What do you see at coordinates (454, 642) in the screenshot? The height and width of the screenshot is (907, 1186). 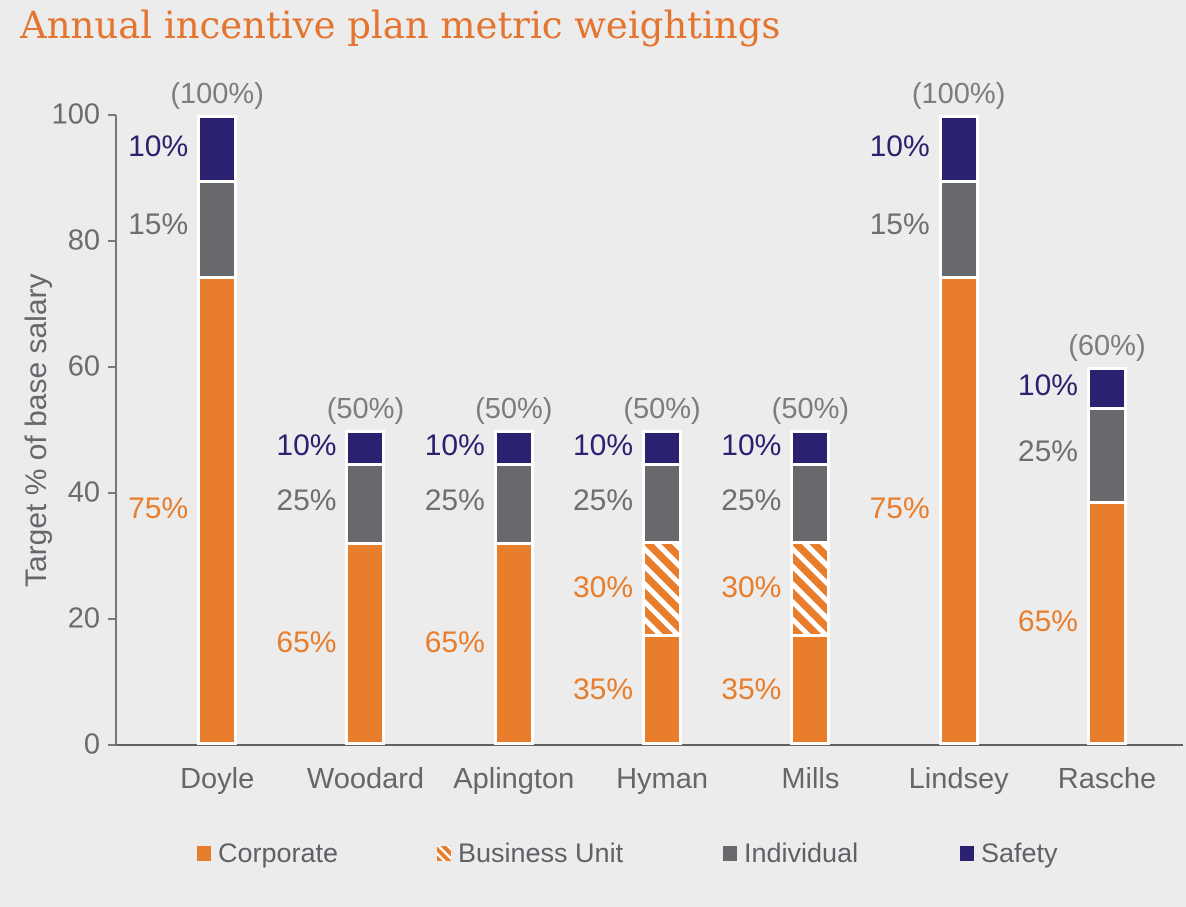 I see `segment-label-corporate-aplington: 65%` at bounding box center [454, 642].